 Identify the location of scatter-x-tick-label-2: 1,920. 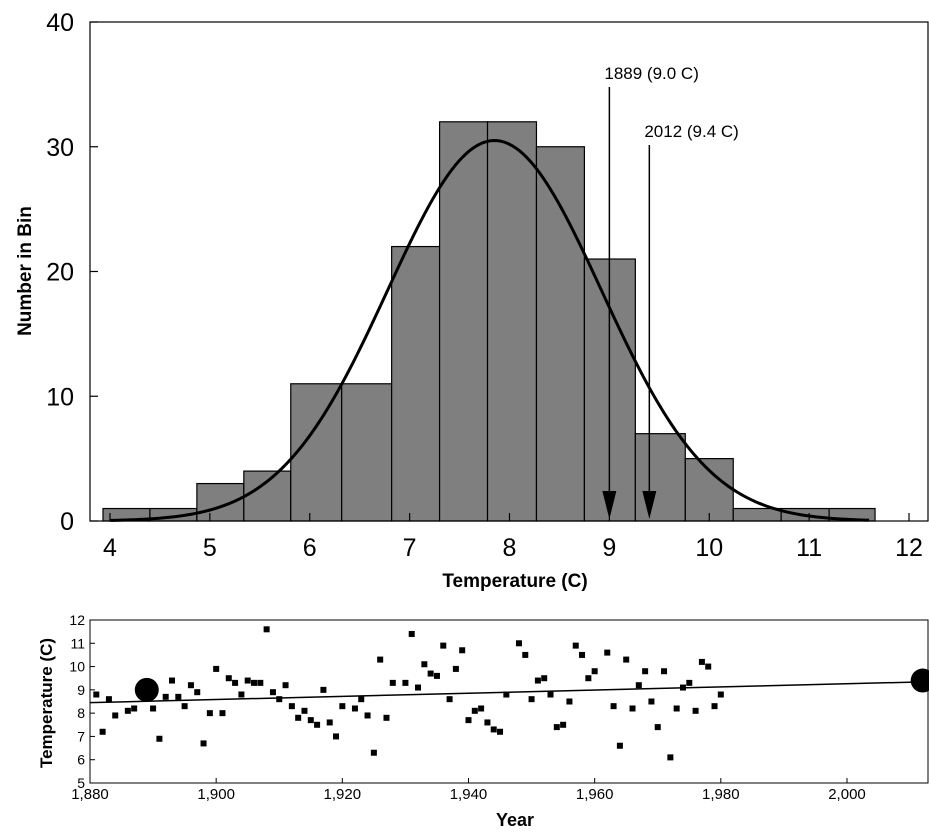
(343, 794).